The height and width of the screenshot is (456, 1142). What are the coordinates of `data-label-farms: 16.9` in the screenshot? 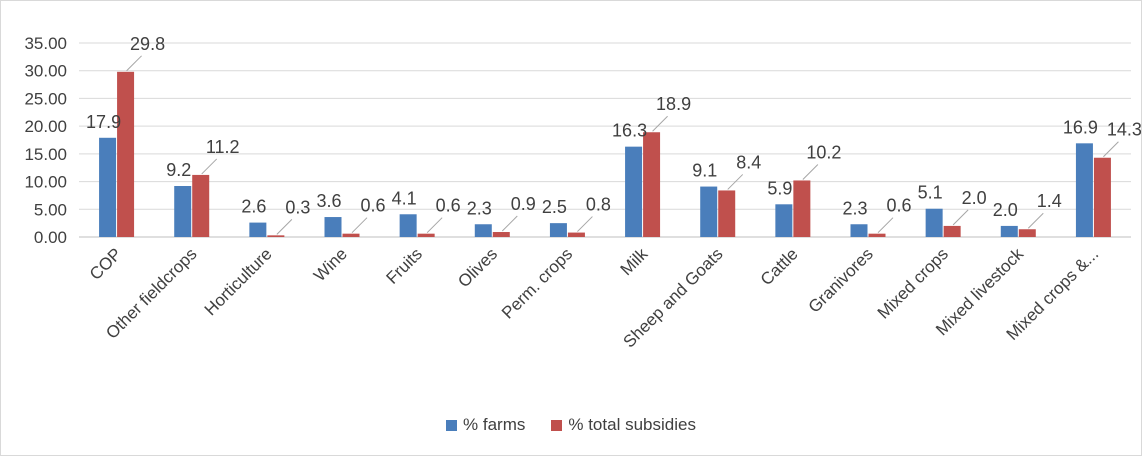 It's located at (1080, 127).